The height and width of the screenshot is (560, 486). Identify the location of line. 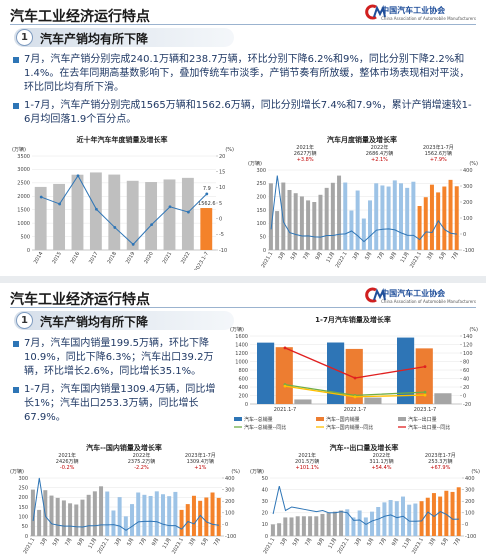
(363, 209).